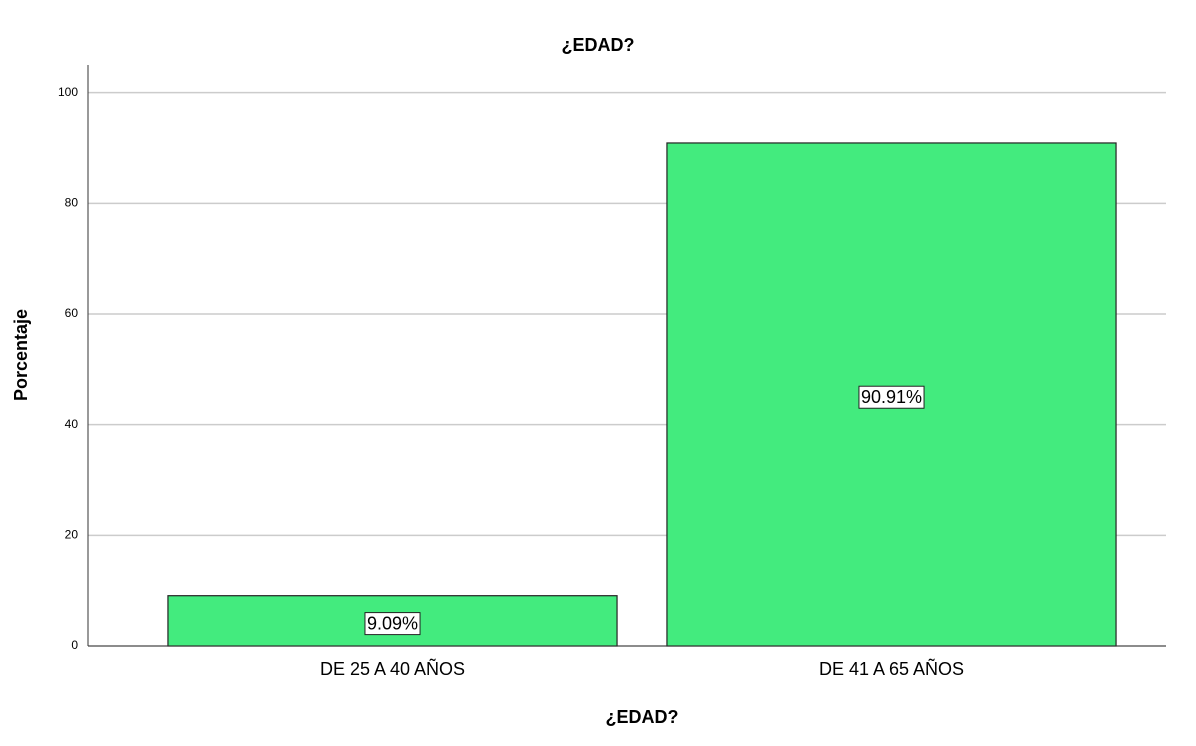 This screenshot has width=1196, height=746. What do you see at coordinates (72, 424) in the screenshot?
I see `y-tick-label: 40` at bounding box center [72, 424].